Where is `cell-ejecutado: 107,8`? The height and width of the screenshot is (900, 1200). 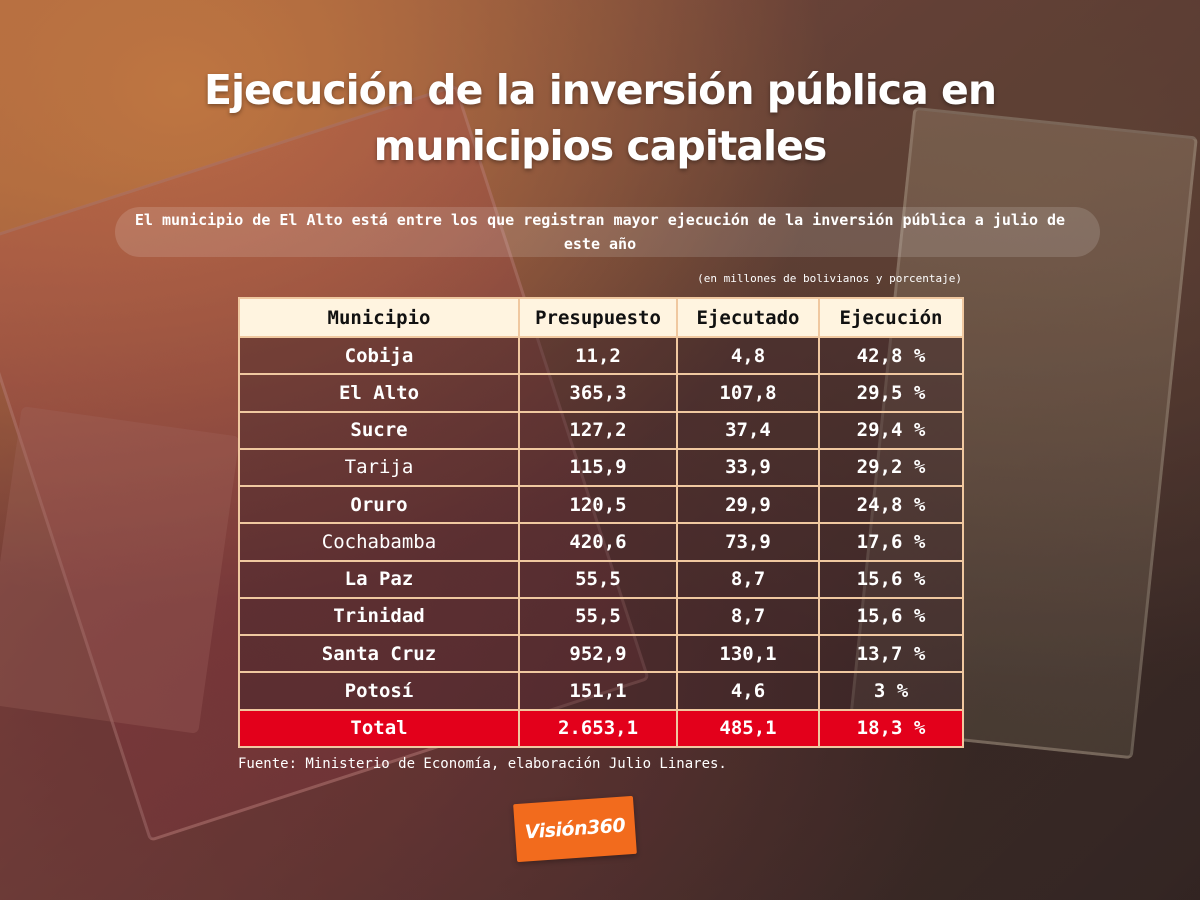 cell-ejecutado: 107,8 is located at coordinates (748, 393).